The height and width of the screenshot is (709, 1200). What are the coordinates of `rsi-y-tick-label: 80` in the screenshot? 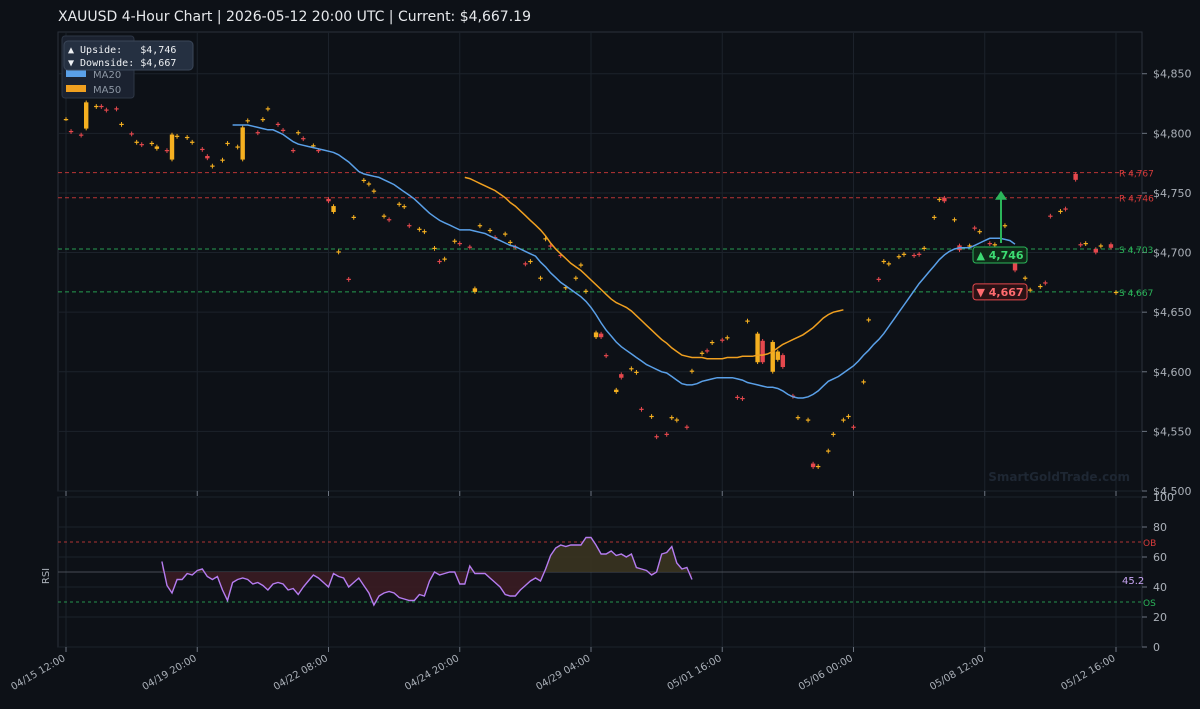 It's located at (1160, 527).